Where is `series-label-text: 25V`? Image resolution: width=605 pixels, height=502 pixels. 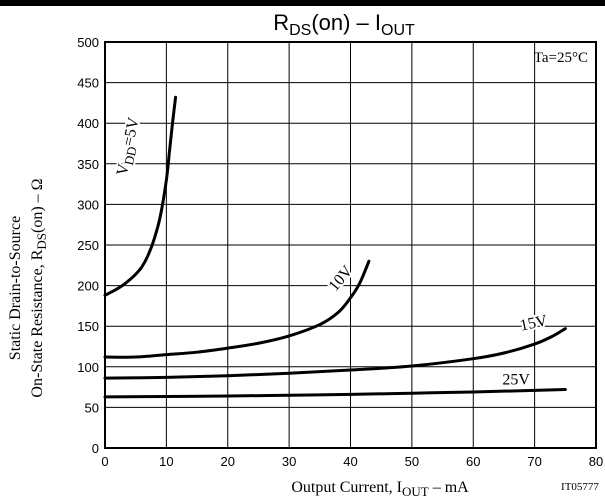
series-label-text: 25V is located at coordinates (516, 380).